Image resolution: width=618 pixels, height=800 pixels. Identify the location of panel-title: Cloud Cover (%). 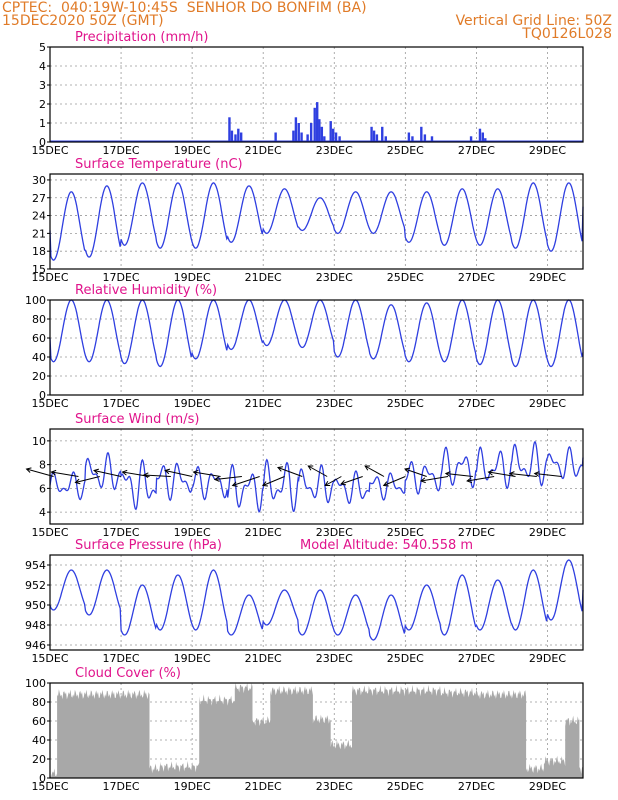
(128, 673).